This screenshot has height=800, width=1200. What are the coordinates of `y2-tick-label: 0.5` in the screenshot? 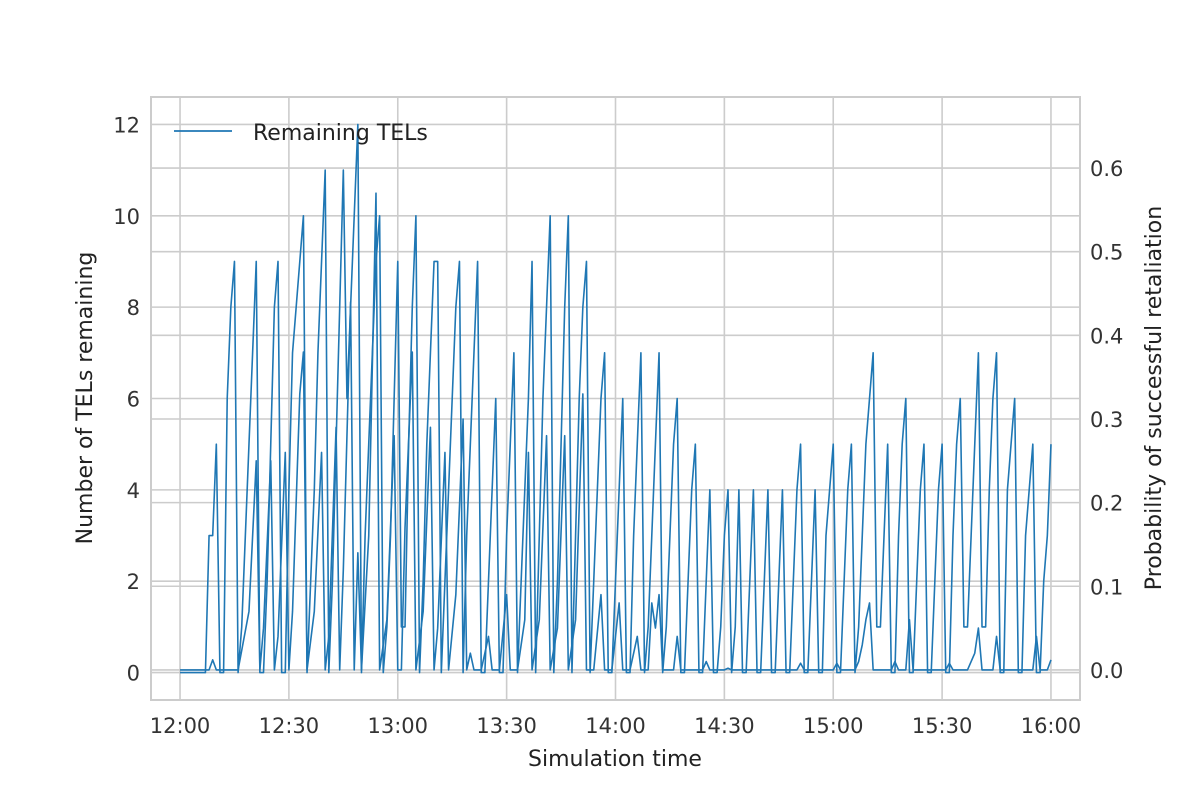 It's located at (1106, 253).